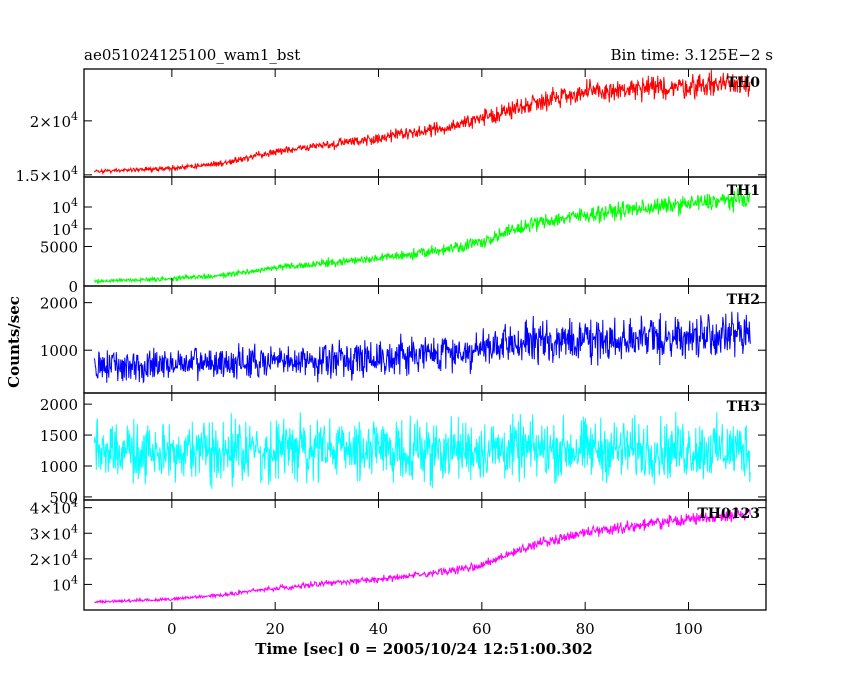 This screenshot has height=680, width=850. Describe the element at coordinates (422, 347) in the screenshot. I see `series-th2-line` at that location.